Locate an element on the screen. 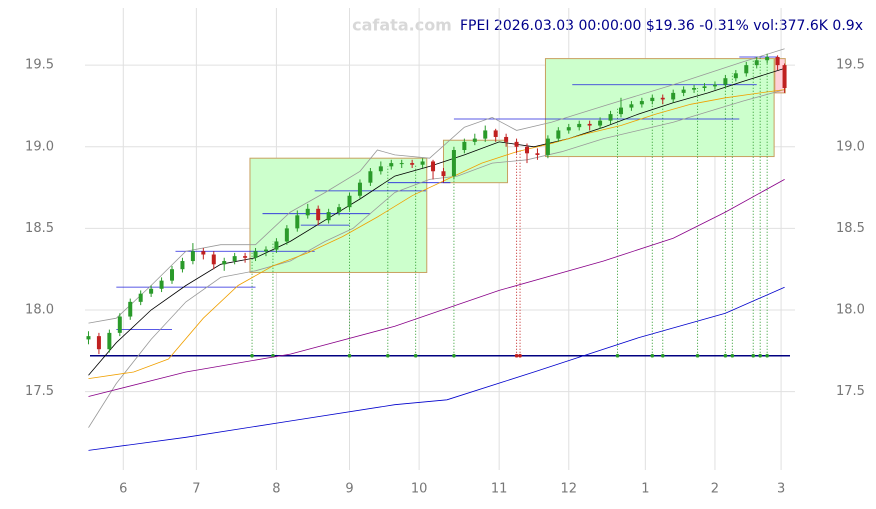 Image resolution: width=876 pixels, height=509 pixels. watermark: cafata.com is located at coordinates (402, 25).